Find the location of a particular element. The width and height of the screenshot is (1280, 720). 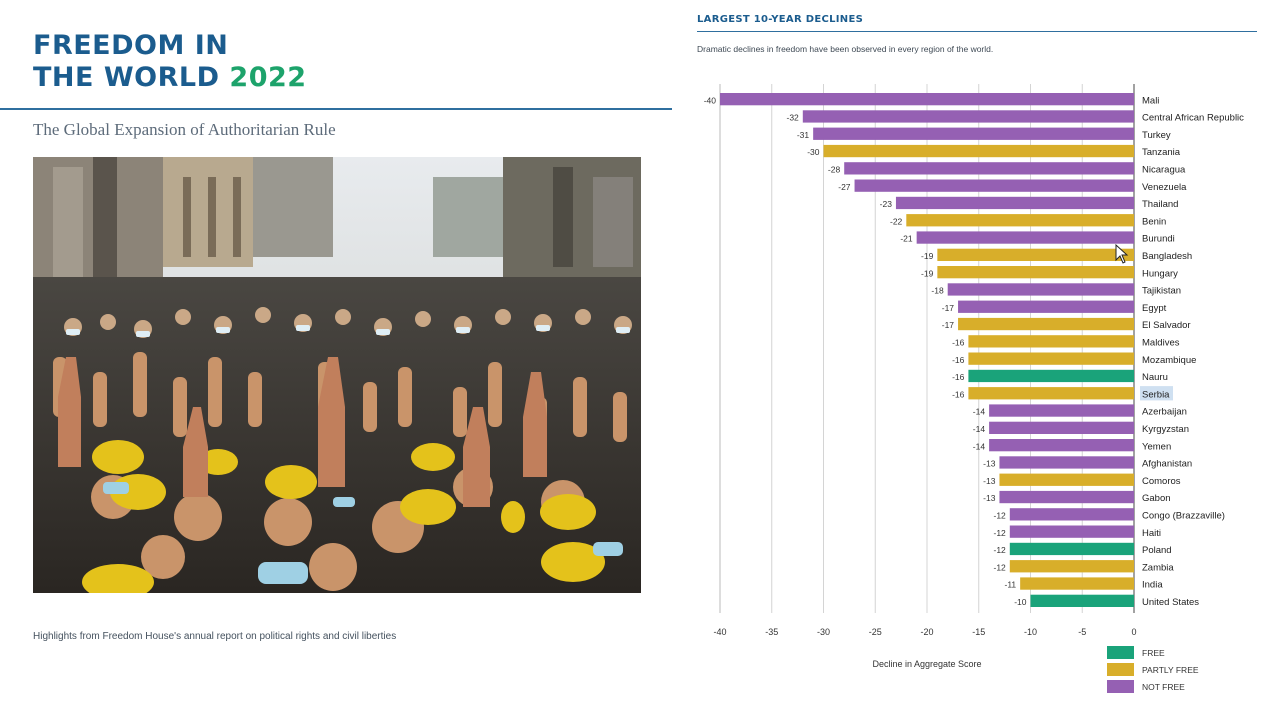

category-label: Azerbaijan is located at coordinates (1164, 412).